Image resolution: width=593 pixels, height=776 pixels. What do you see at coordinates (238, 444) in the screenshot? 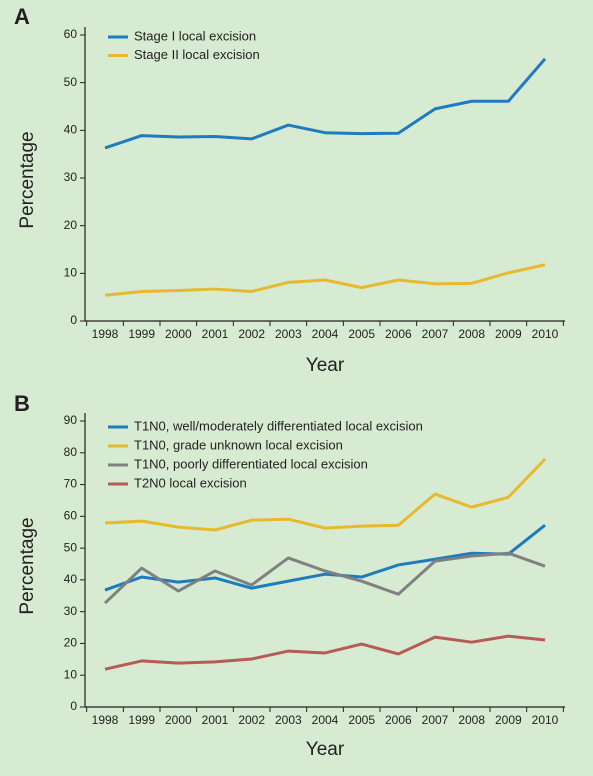
I see `legend-label: T1N0, grade unknown local excision` at bounding box center [238, 444].